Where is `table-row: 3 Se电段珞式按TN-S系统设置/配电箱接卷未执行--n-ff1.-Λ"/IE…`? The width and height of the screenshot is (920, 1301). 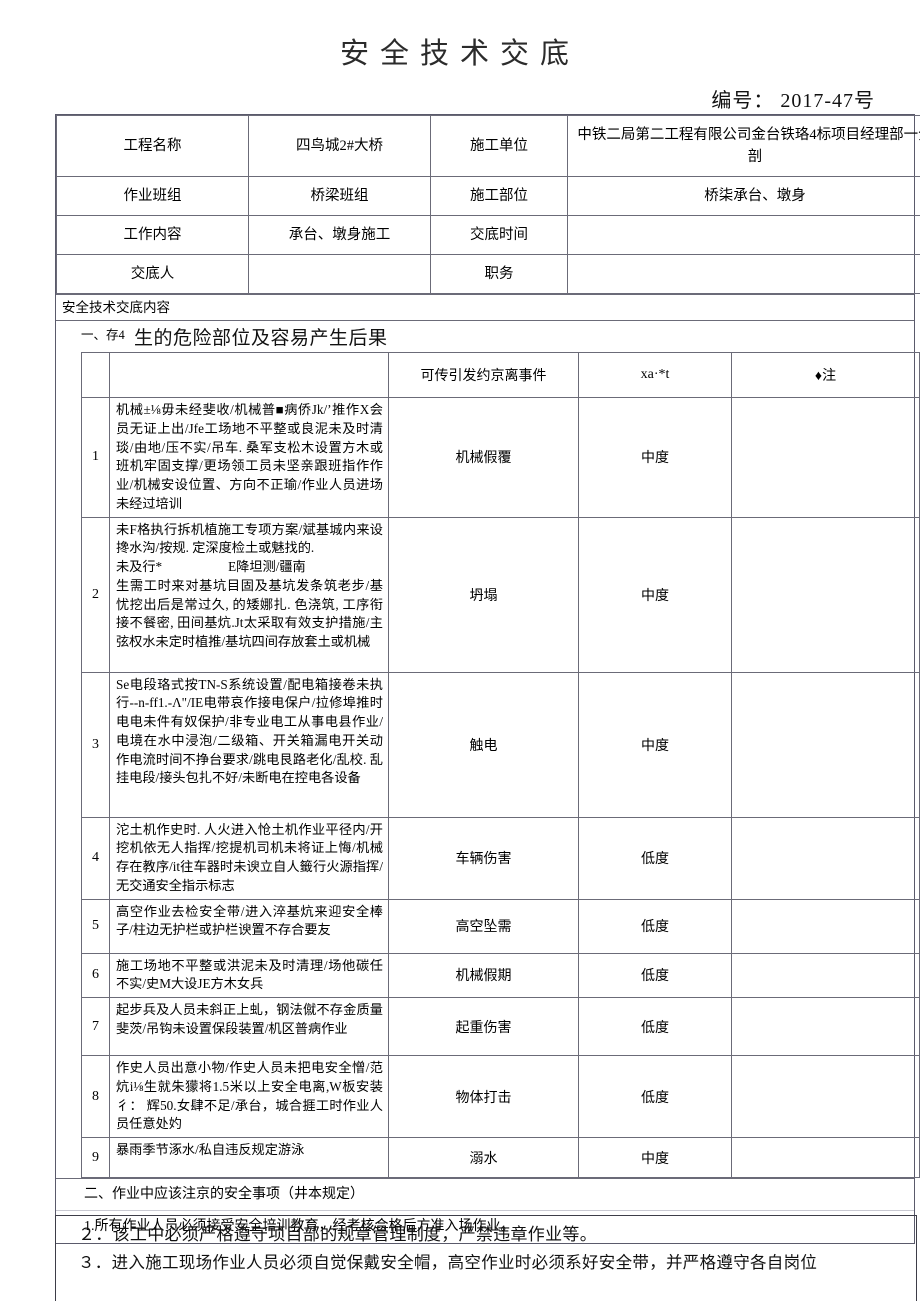
table-row: 3 Se电段珞式按TN-S系统设置/配电箱接卷未执行--n-ff1.-Λ"/IE… is located at coordinates (500, 744).